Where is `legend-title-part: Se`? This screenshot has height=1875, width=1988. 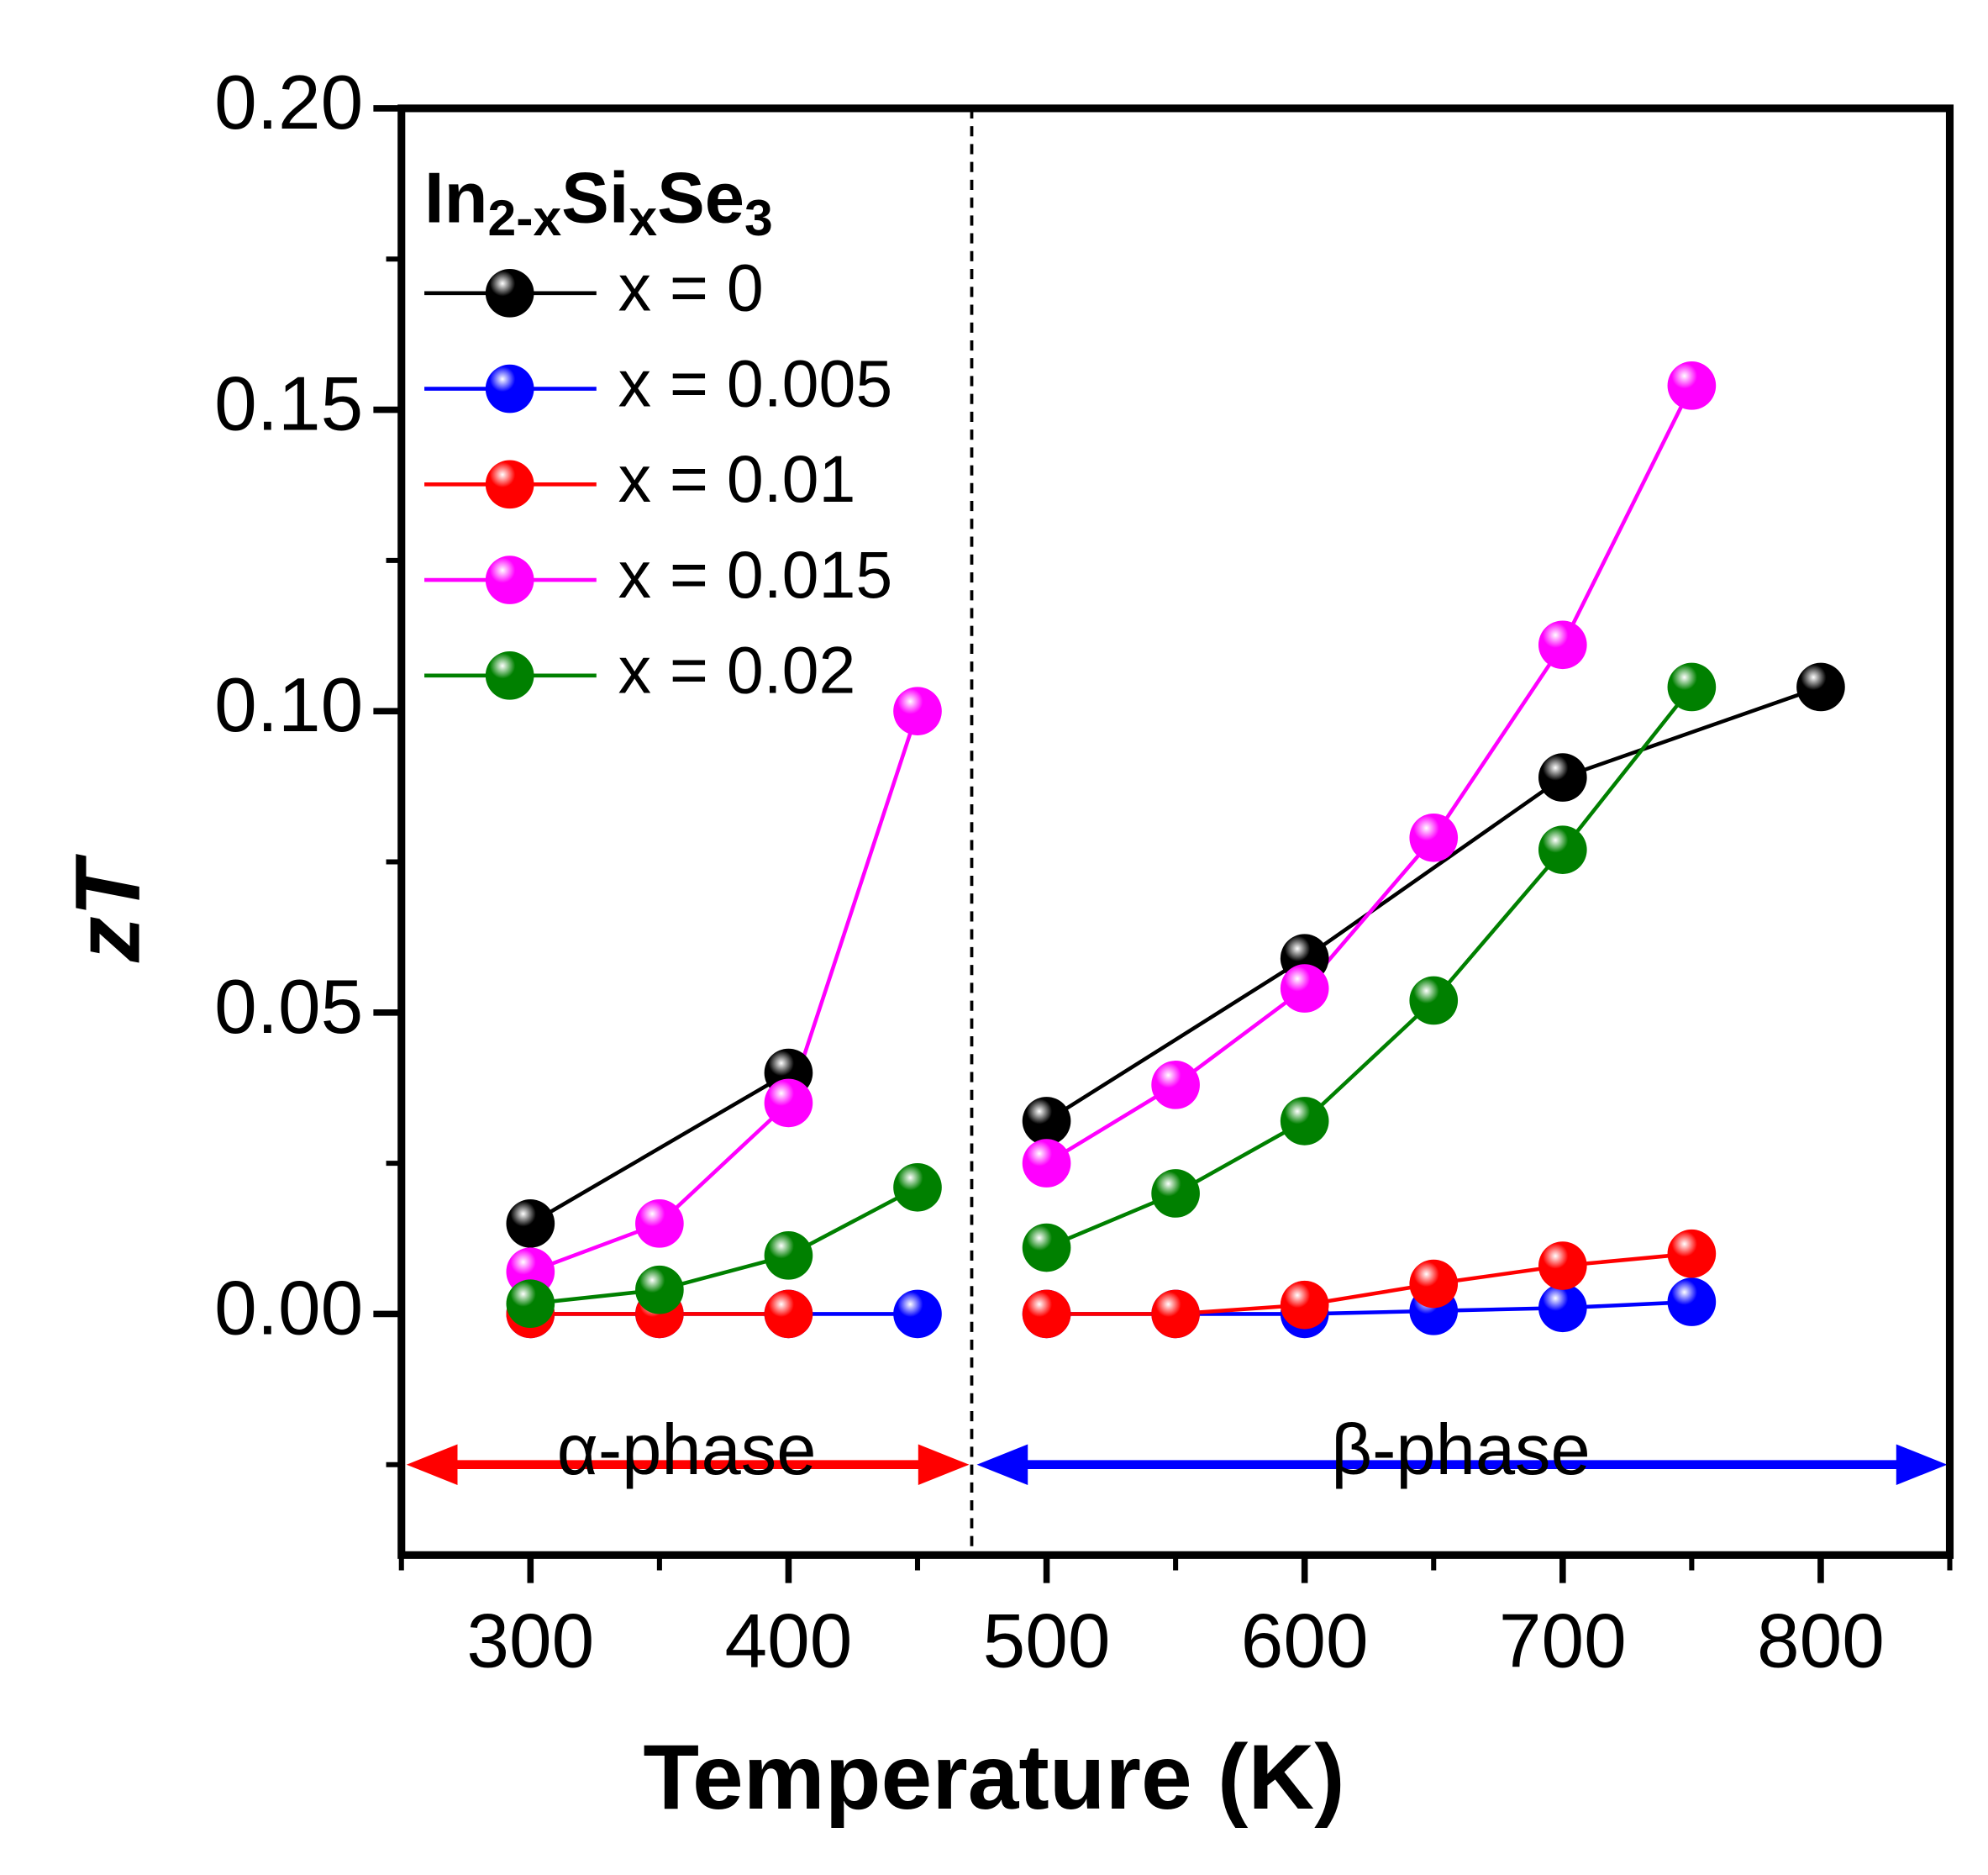 legend-title-part: Se is located at coordinates (700, 198).